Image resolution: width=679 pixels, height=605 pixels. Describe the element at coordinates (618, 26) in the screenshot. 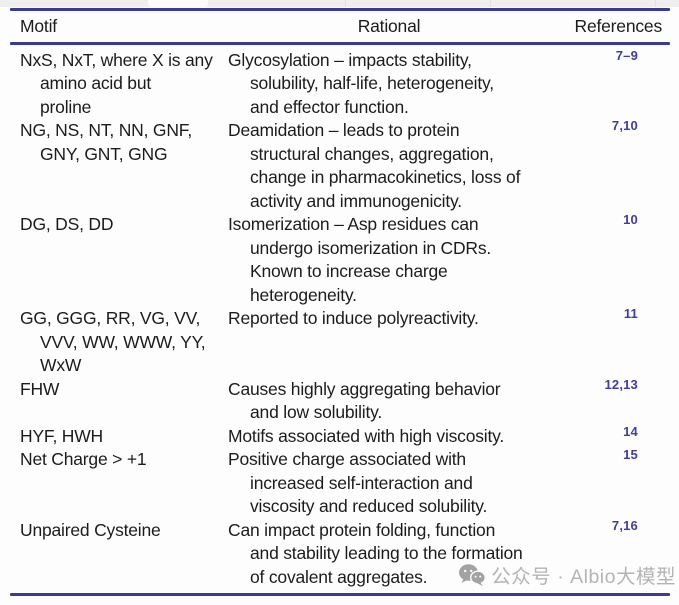

I see `column-header-references: References` at that location.